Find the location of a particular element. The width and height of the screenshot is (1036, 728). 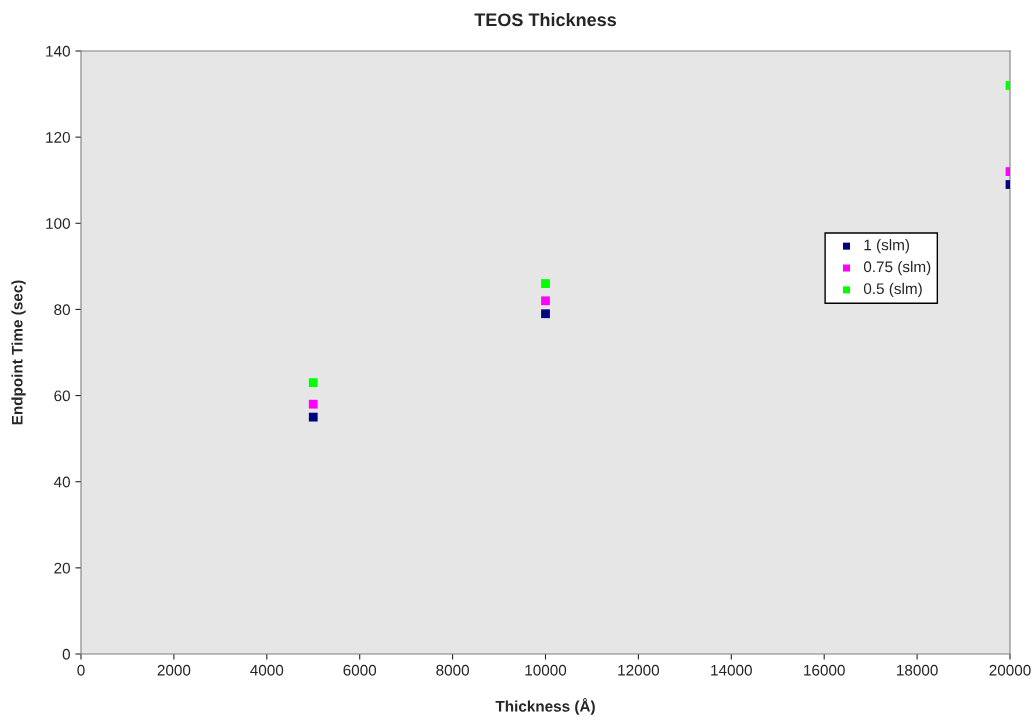

x-tick-label: 8000 is located at coordinates (452, 670).